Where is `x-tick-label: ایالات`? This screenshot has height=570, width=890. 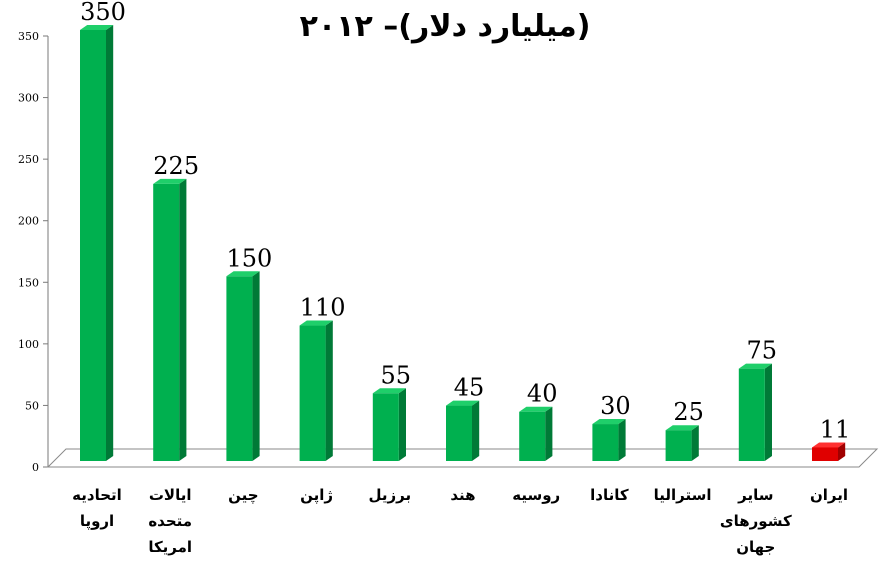 x-tick-label: ایالات is located at coordinates (170, 495).